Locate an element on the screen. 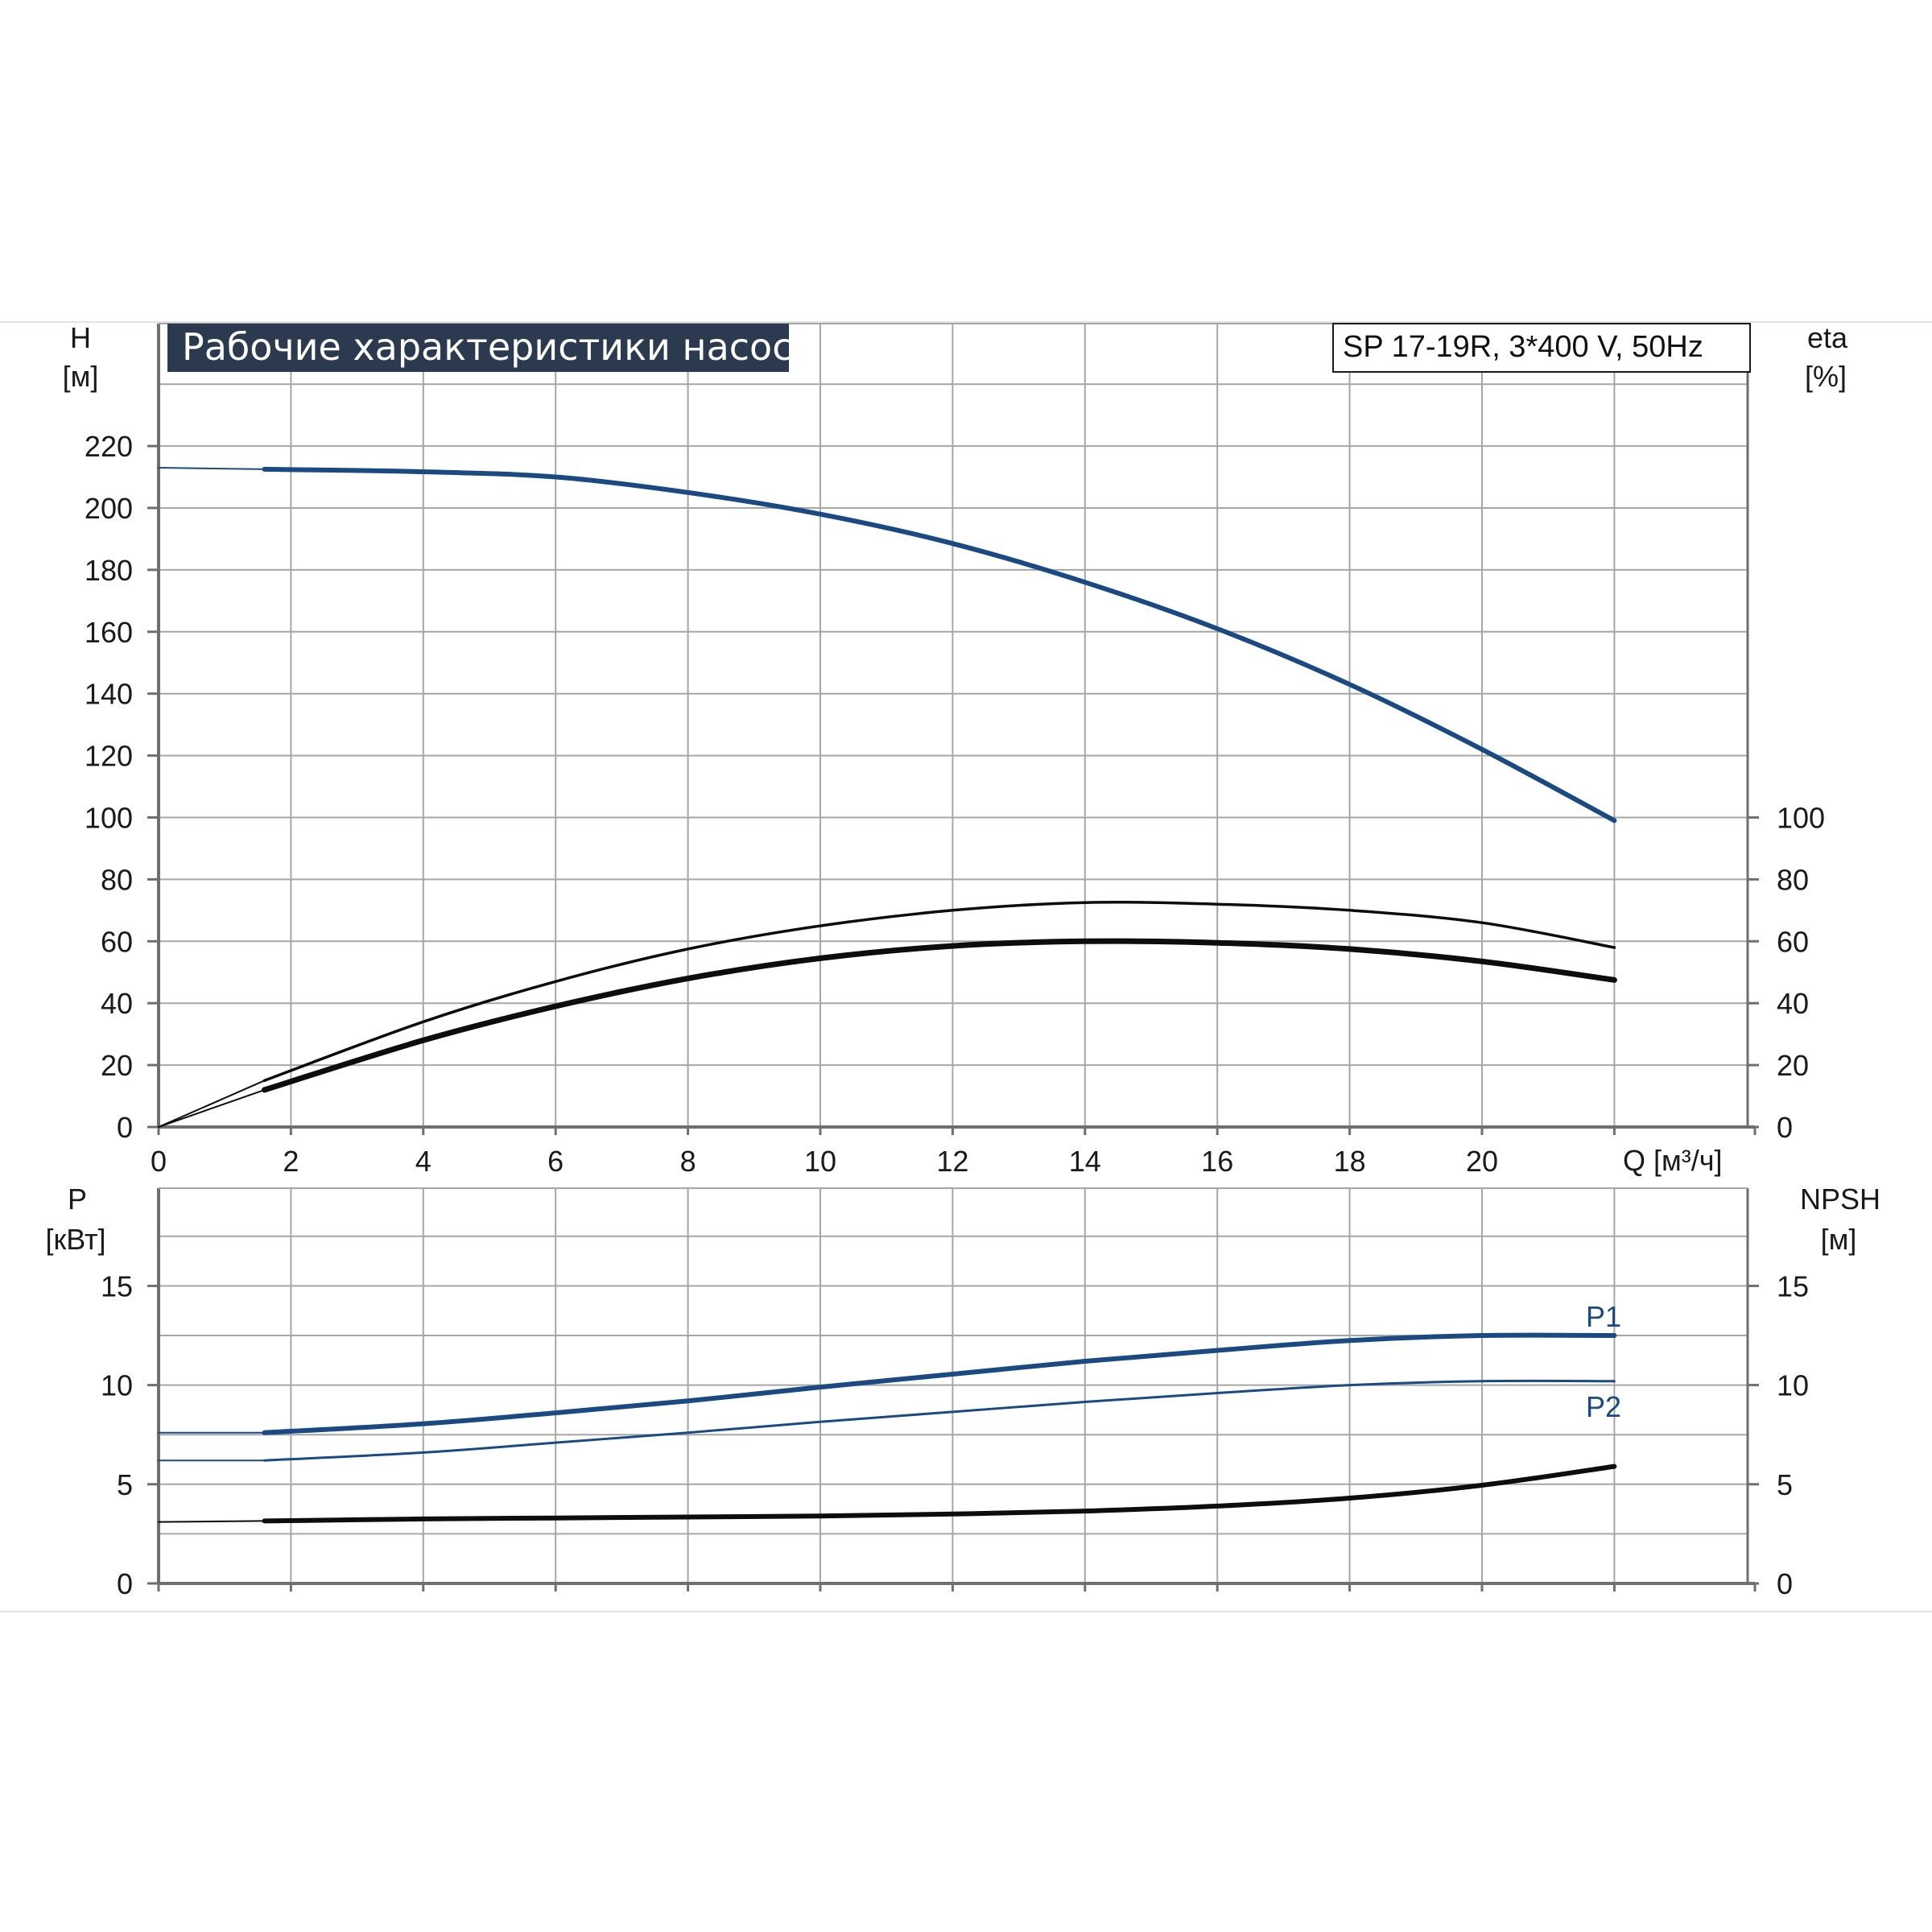  chart-title: Рабочие характеристики насоса is located at coordinates (498, 347).